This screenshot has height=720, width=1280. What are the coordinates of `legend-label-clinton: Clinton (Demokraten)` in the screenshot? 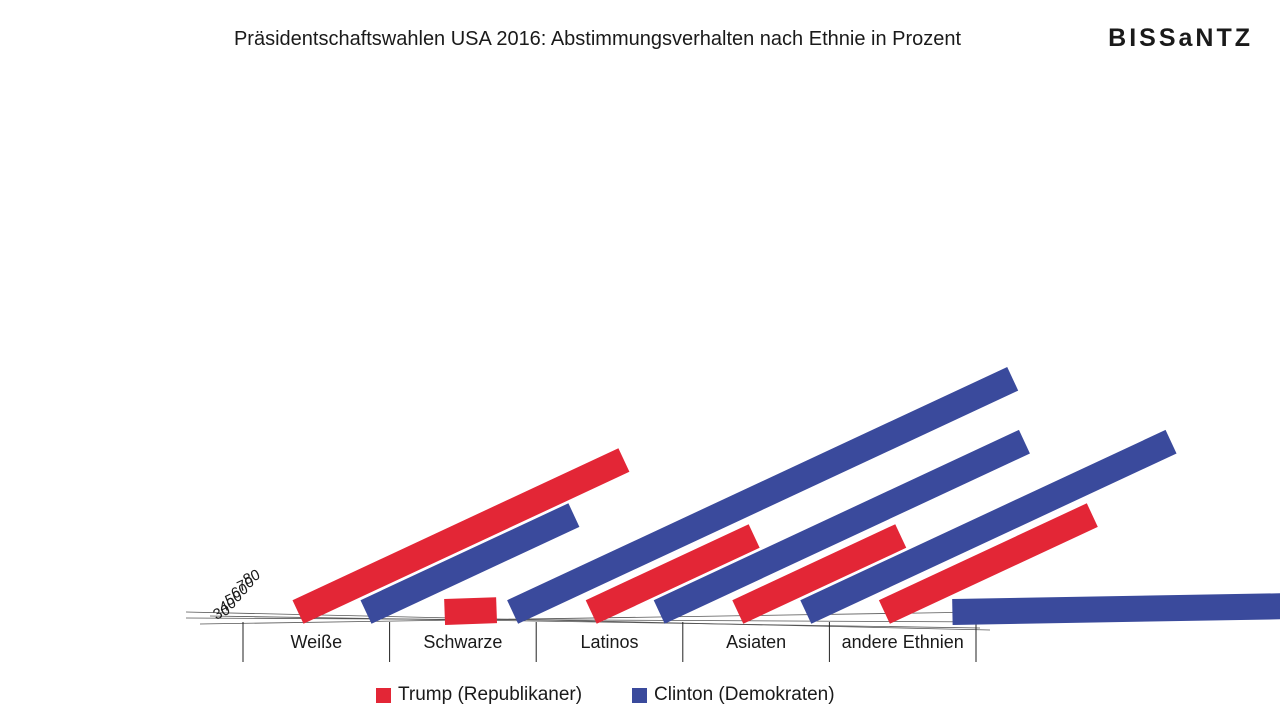 It's located at (744, 694).